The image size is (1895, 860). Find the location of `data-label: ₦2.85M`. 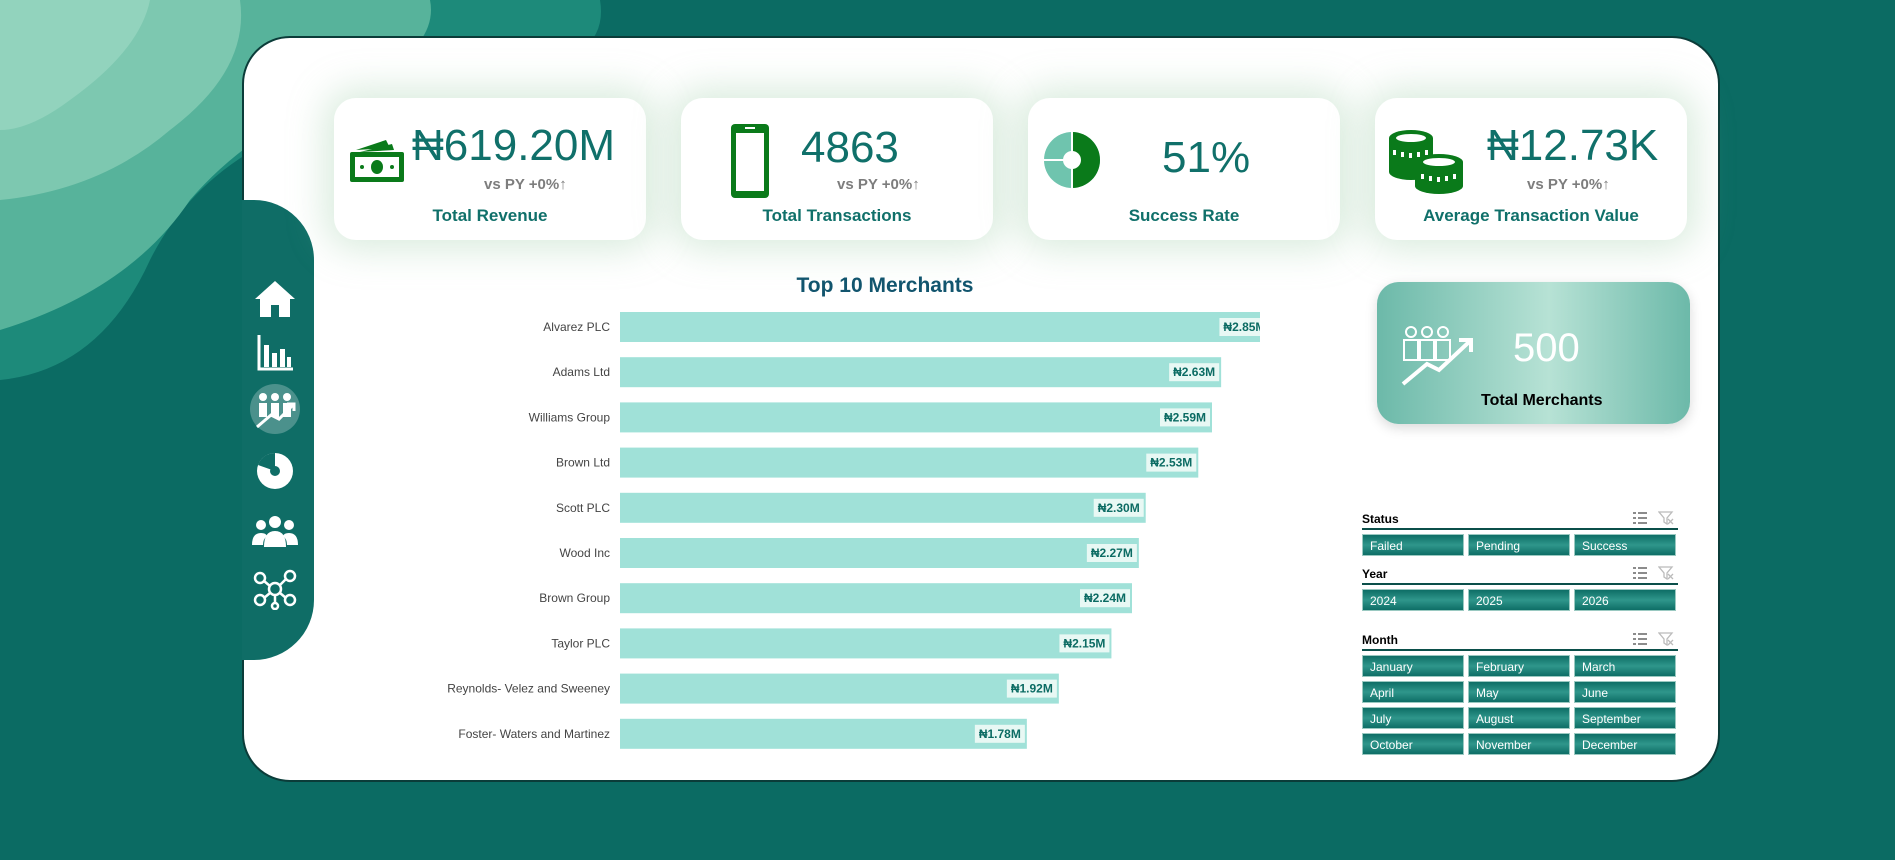

data-label: ₦2.85M is located at coordinates (1241, 327).